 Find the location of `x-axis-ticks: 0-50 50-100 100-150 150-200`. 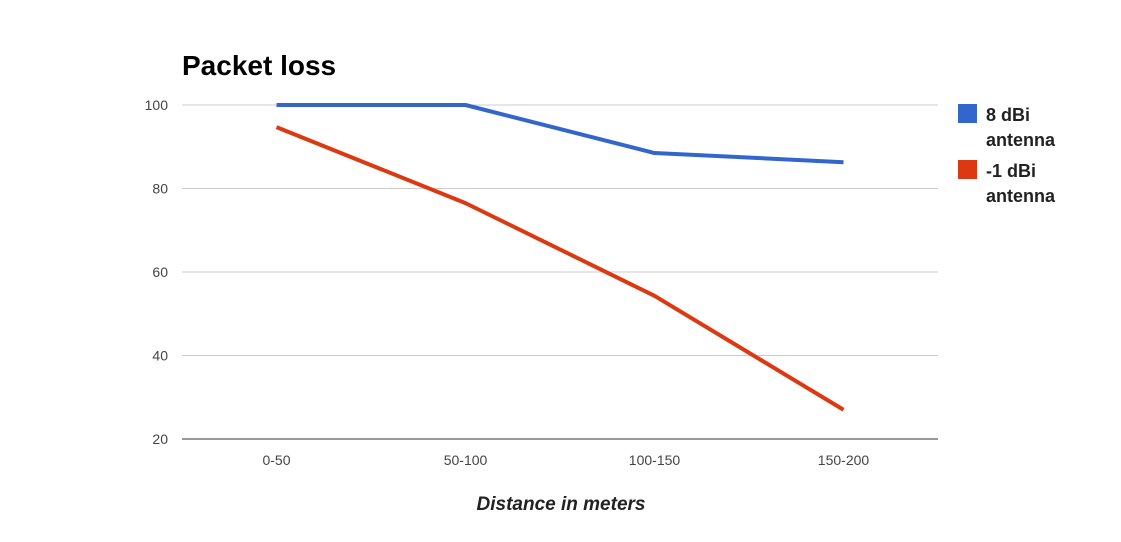

x-axis-ticks: 0-50 50-100 100-150 150-200 is located at coordinates (565, 460).